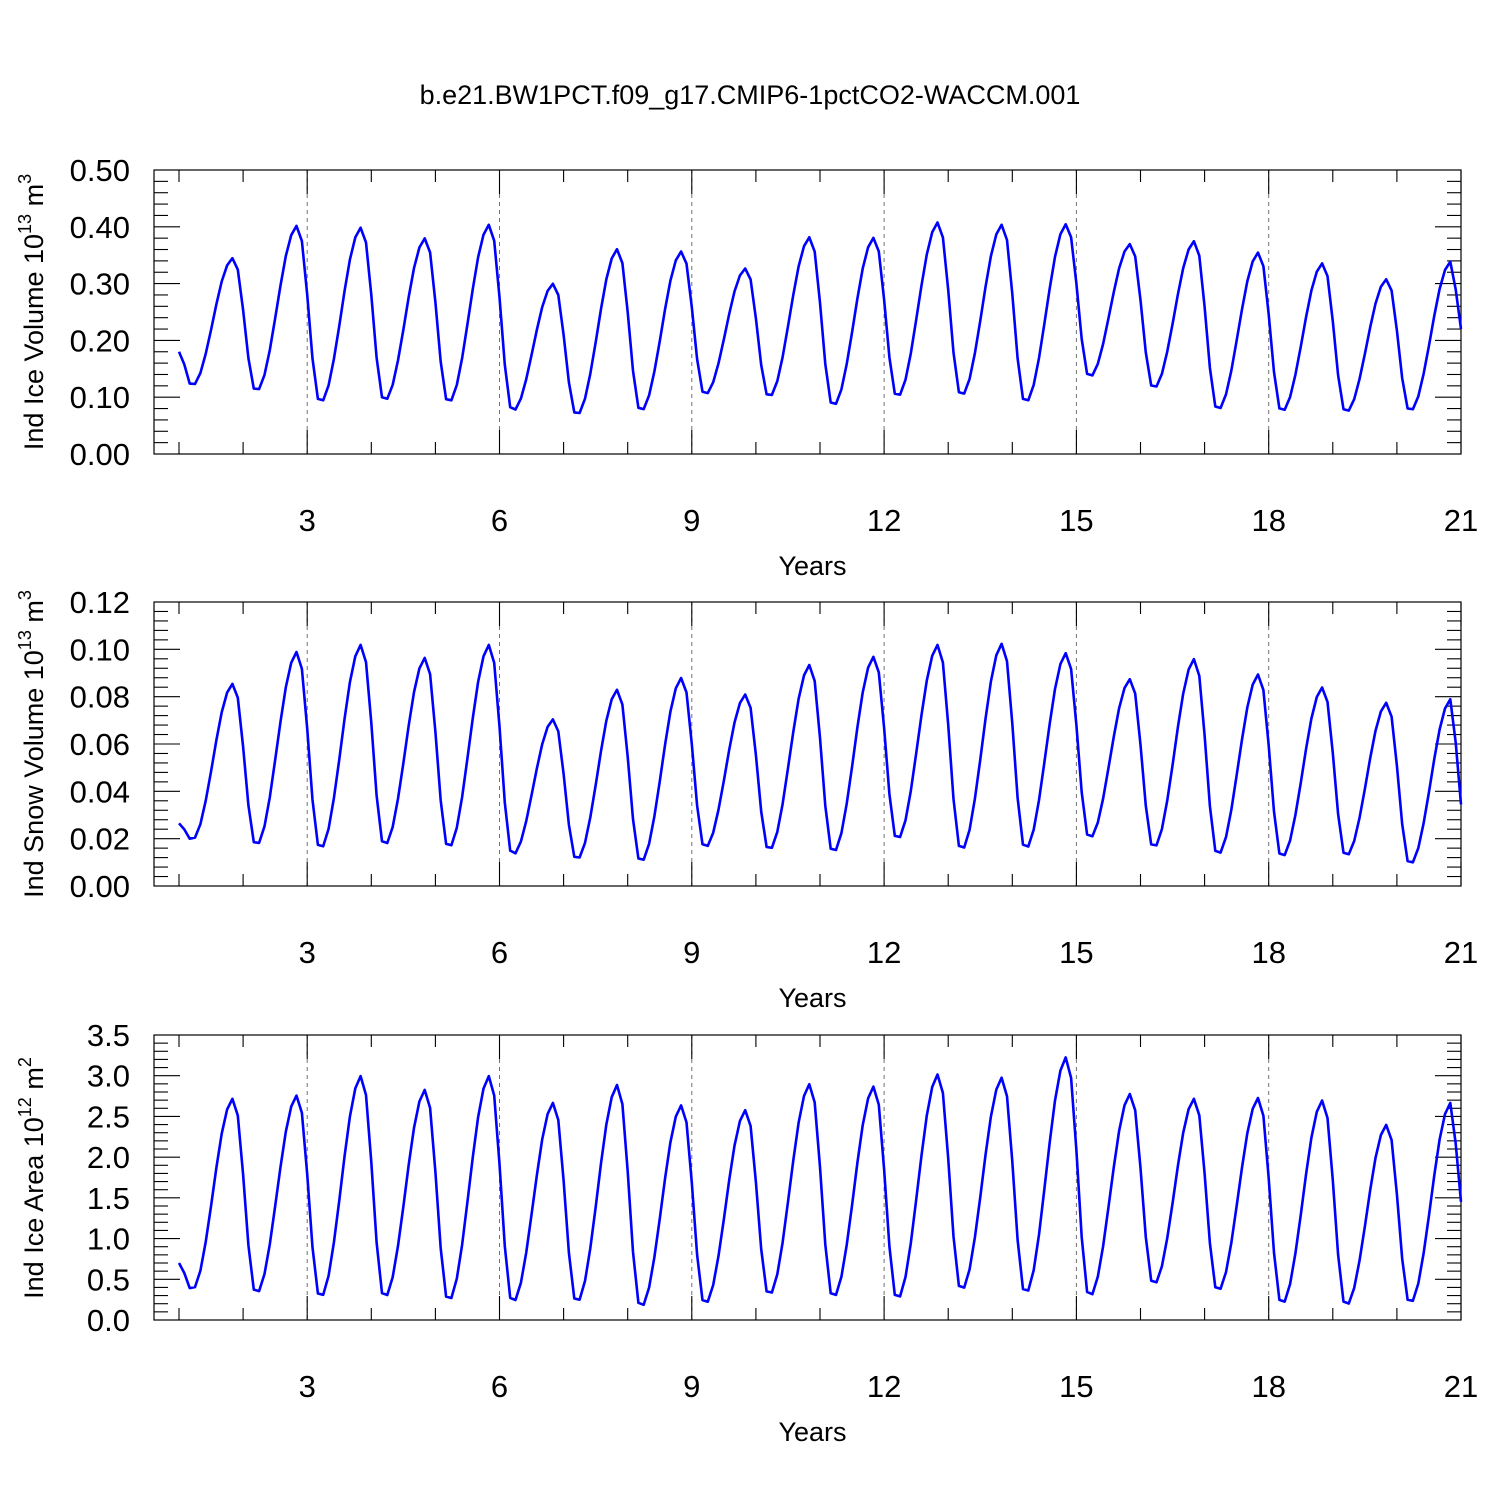 The width and height of the screenshot is (1500, 1500). Describe the element at coordinates (108, 1198) in the screenshot. I see `y-tick-label: 1.5` at that location.